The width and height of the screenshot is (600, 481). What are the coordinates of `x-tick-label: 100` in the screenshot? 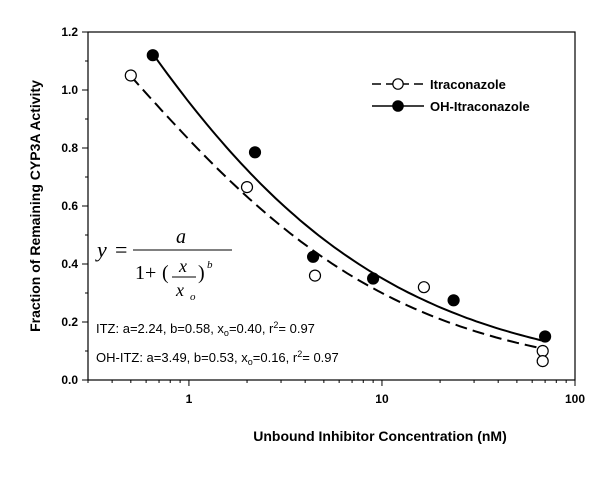 It's located at (575, 399).